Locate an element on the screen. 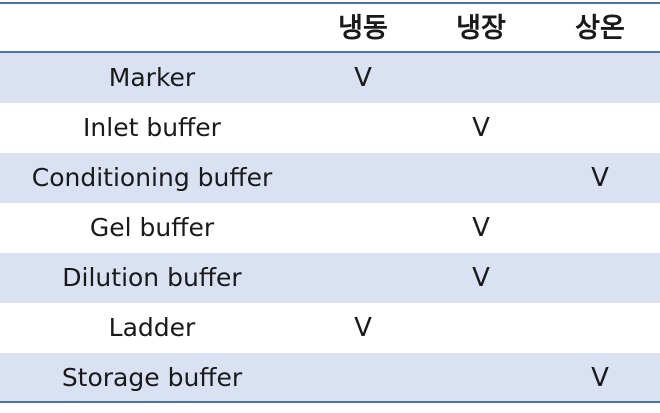  row-item-name: Conditioning buffer is located at coordinates (152, 177).